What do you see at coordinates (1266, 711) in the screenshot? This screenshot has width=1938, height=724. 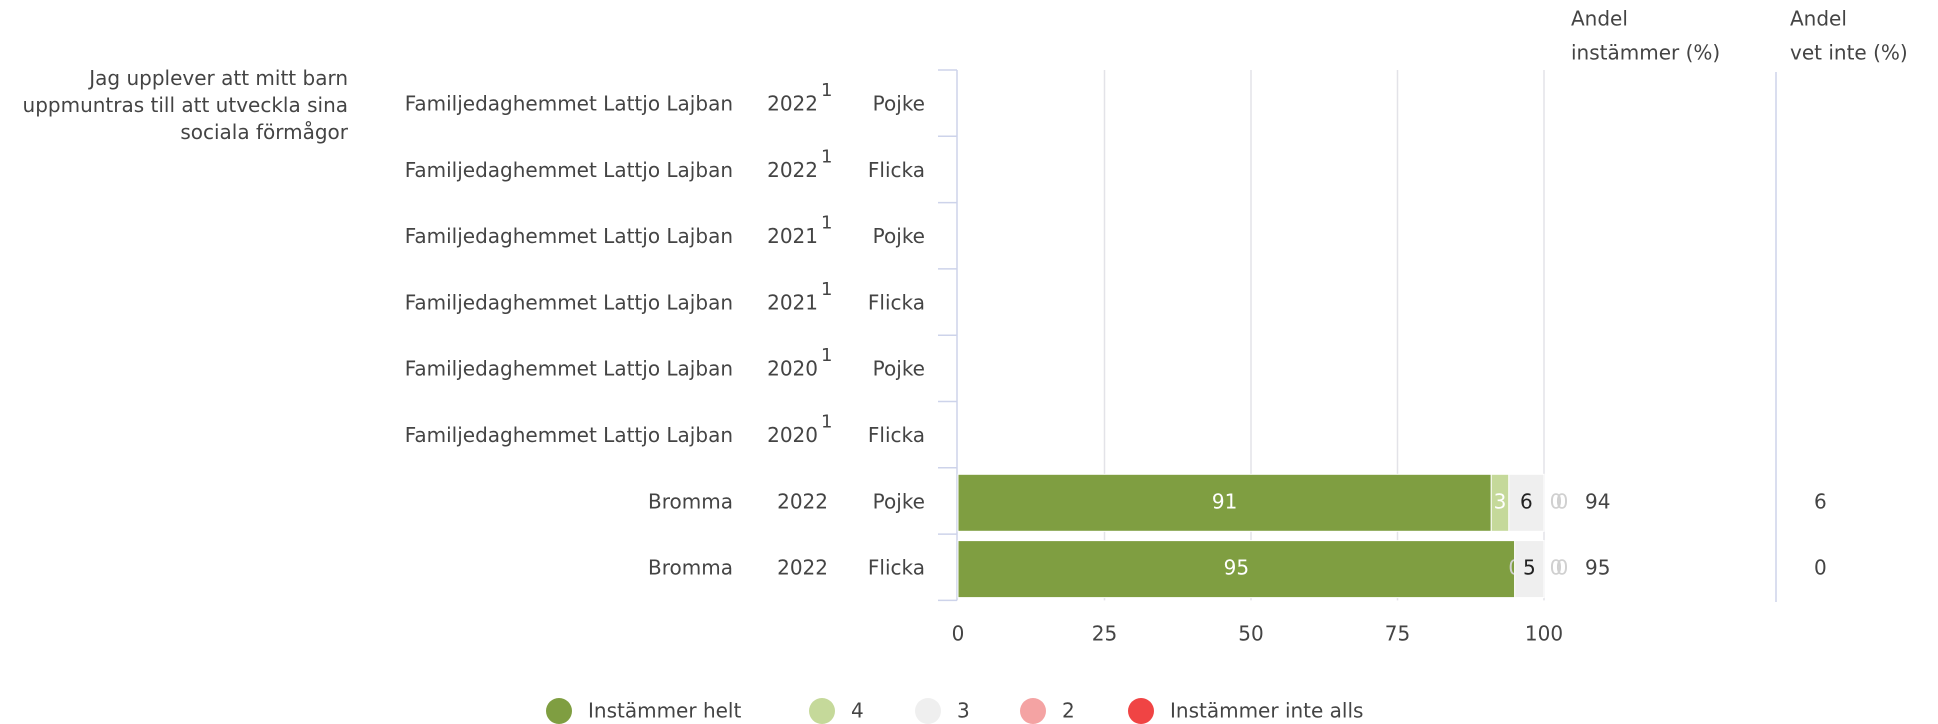 I see `legend-label: Instämmer inte alls` at bounding box center [1266, 711].